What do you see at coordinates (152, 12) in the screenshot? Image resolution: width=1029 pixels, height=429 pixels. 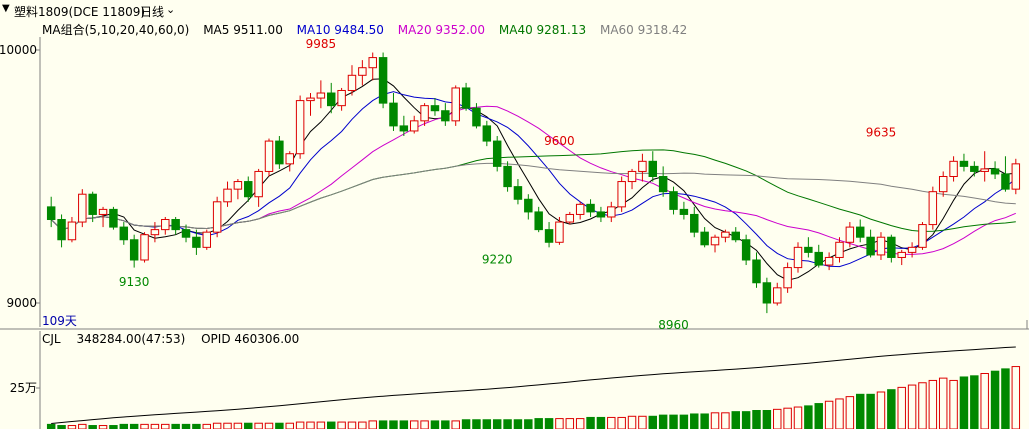 I see `period-selector: 日线` at bounding box center [152, 12].